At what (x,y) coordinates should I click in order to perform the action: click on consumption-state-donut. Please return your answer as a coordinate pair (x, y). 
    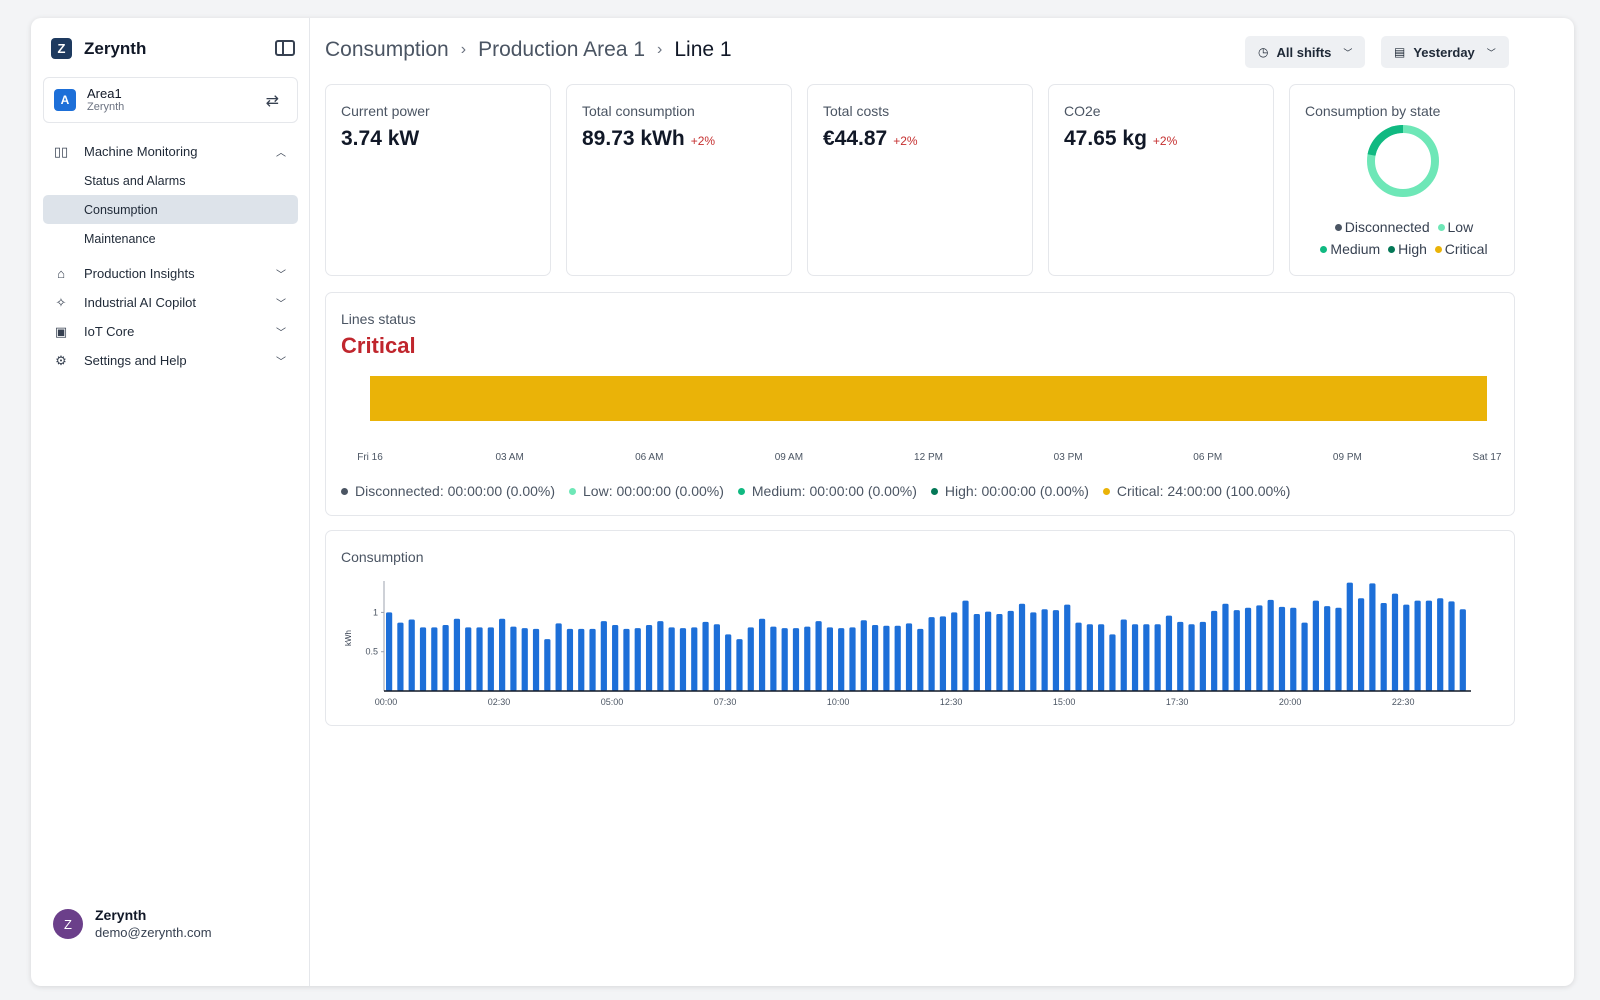
    Looking at the image, I should click on (1403, 161).